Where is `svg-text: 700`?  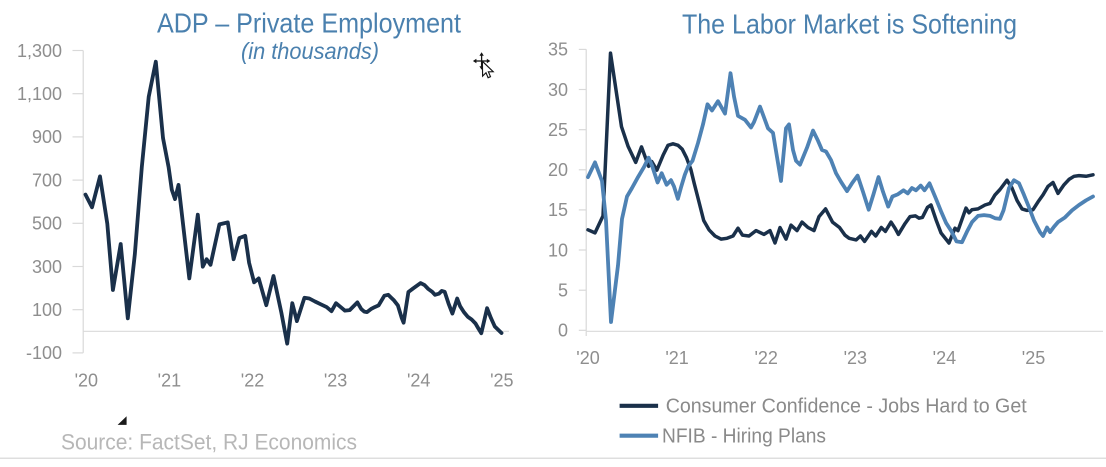
svg-text: 700 is located at coordinates (47, 180).